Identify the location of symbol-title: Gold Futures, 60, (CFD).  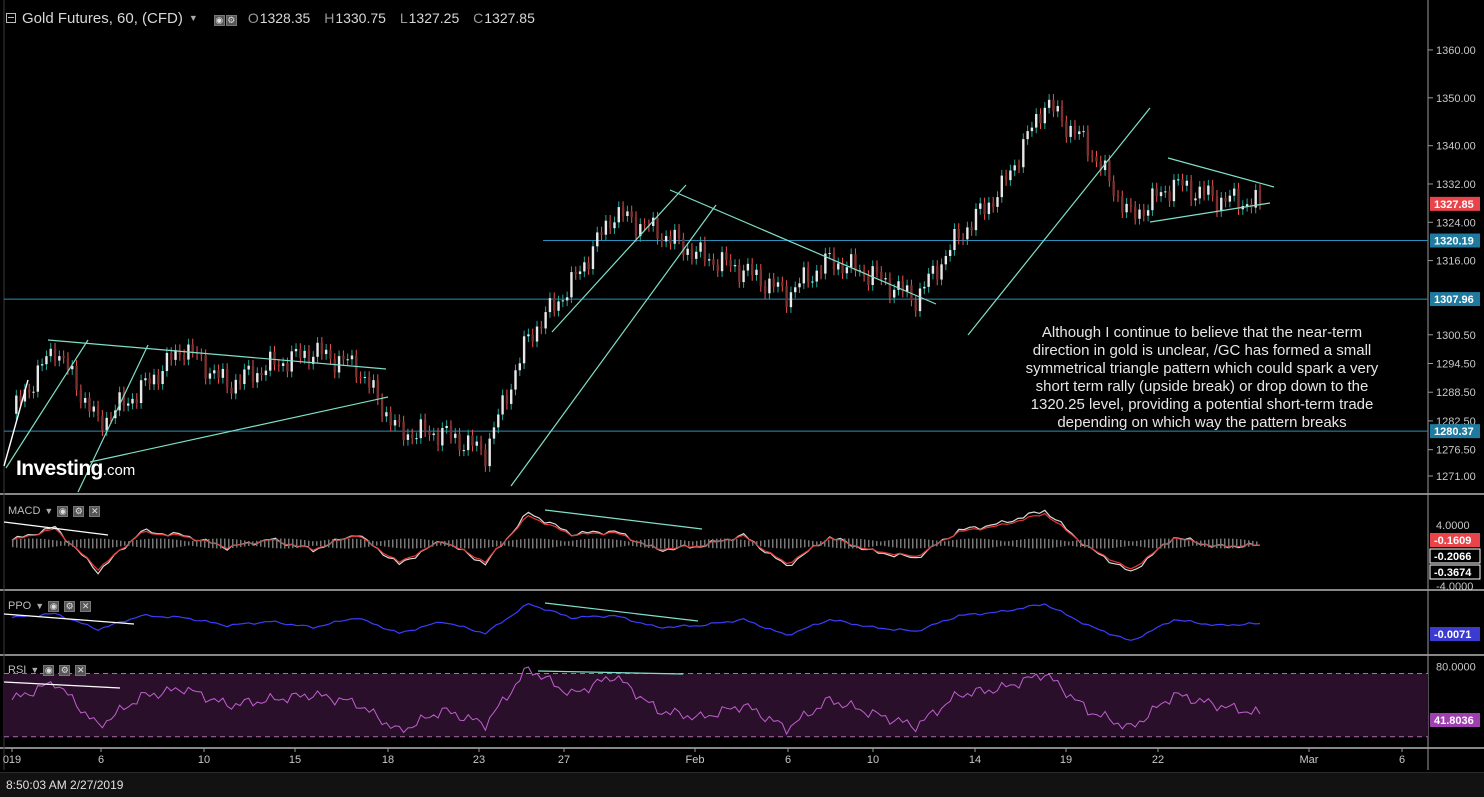
(102, 18).